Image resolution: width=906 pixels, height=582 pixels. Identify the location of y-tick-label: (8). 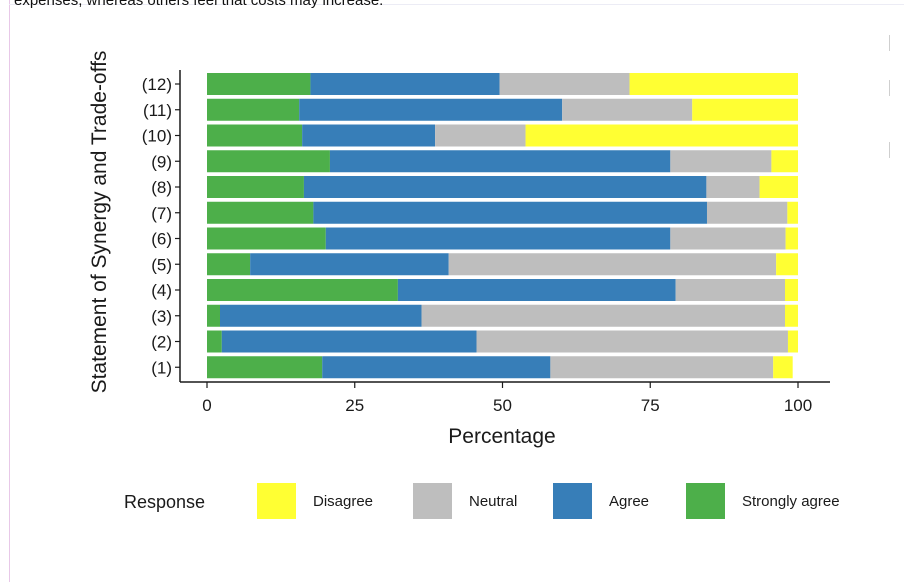
(161, 187).